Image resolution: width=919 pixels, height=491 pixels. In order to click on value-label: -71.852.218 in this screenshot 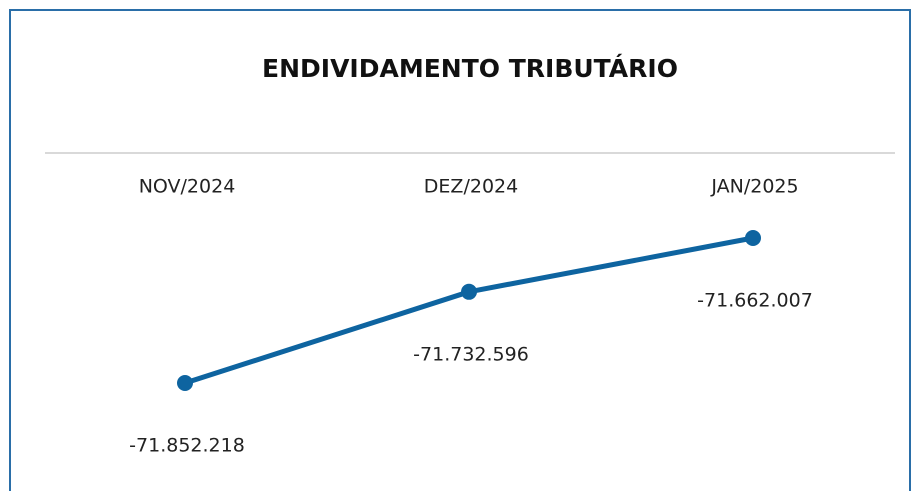, I will do `click(187, 446)`.